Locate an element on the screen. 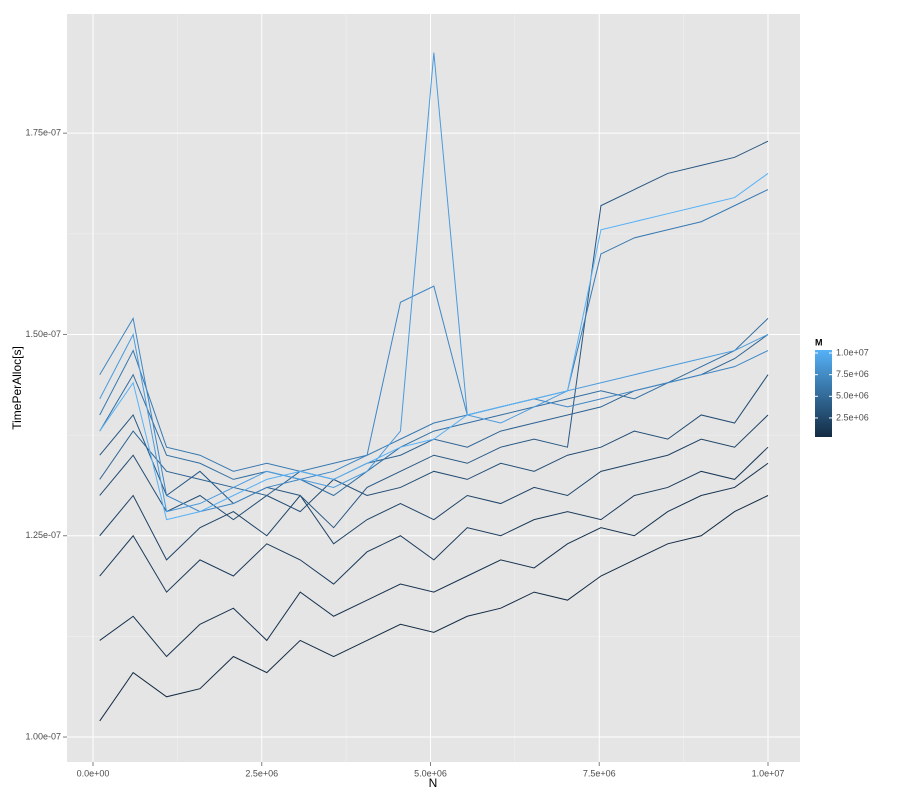 The image size is (900, 800). colorbar is located at coordinates (823, 393).